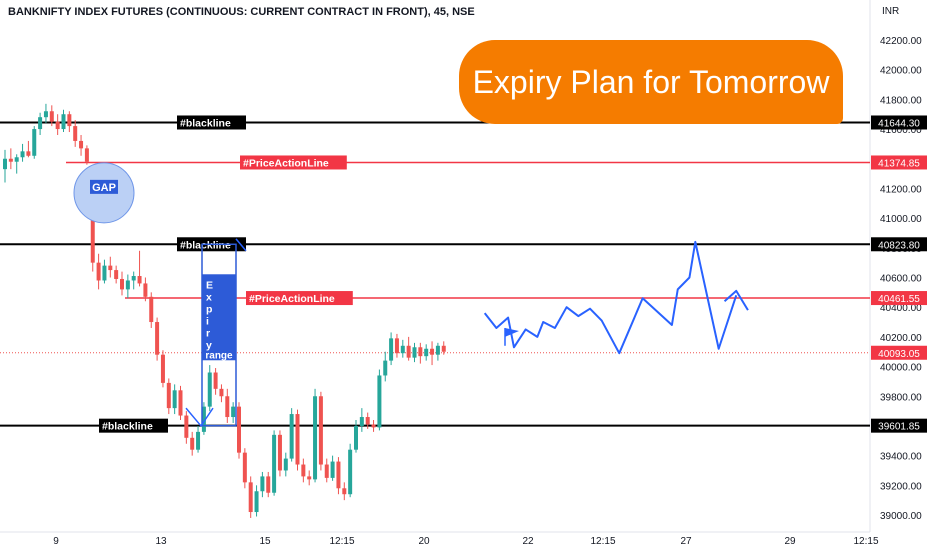 The height and width of the screenshot is (550, 932). Describe the element at coordinates (901, 397) in the screenshot. I see `y-tick-label: 39800.00` at that location.